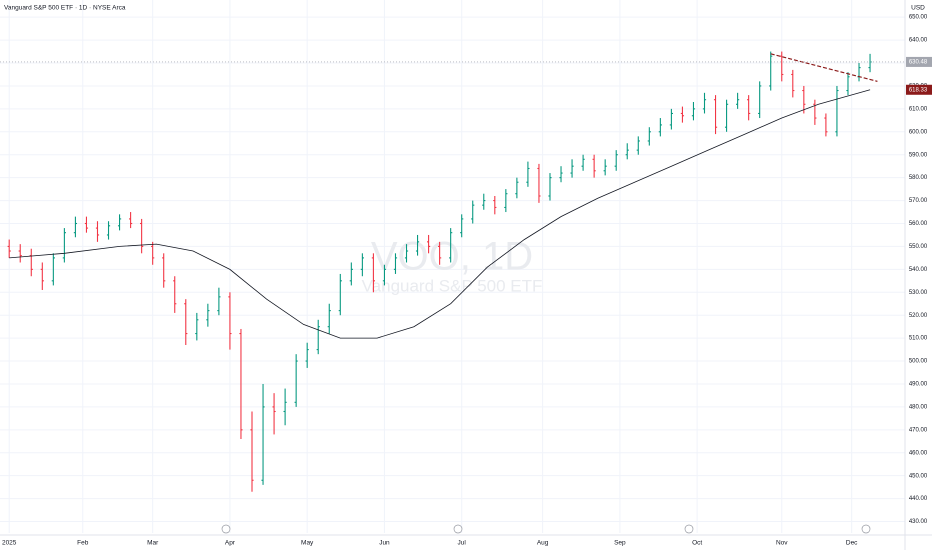 The width and height of the screenshot is (932, 550). Describe the element at coordinates (918, 339) in the screenshot. I see `y-tick-label: 510.00` at that location.